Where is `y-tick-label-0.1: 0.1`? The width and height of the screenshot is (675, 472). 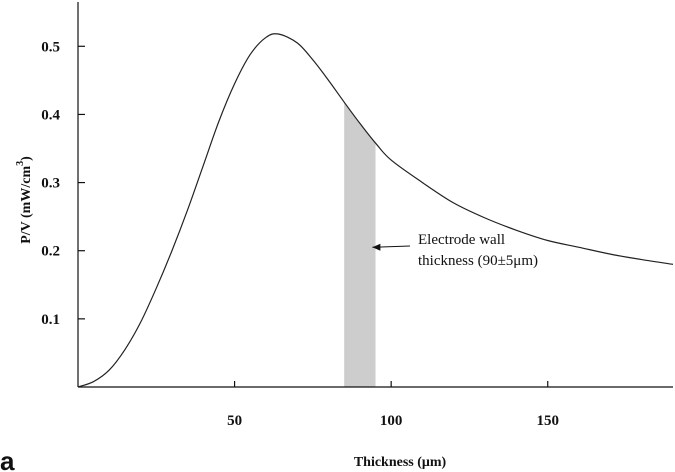 y-tick-label-0.1: 0.1 is located at coordinates (50, 320).